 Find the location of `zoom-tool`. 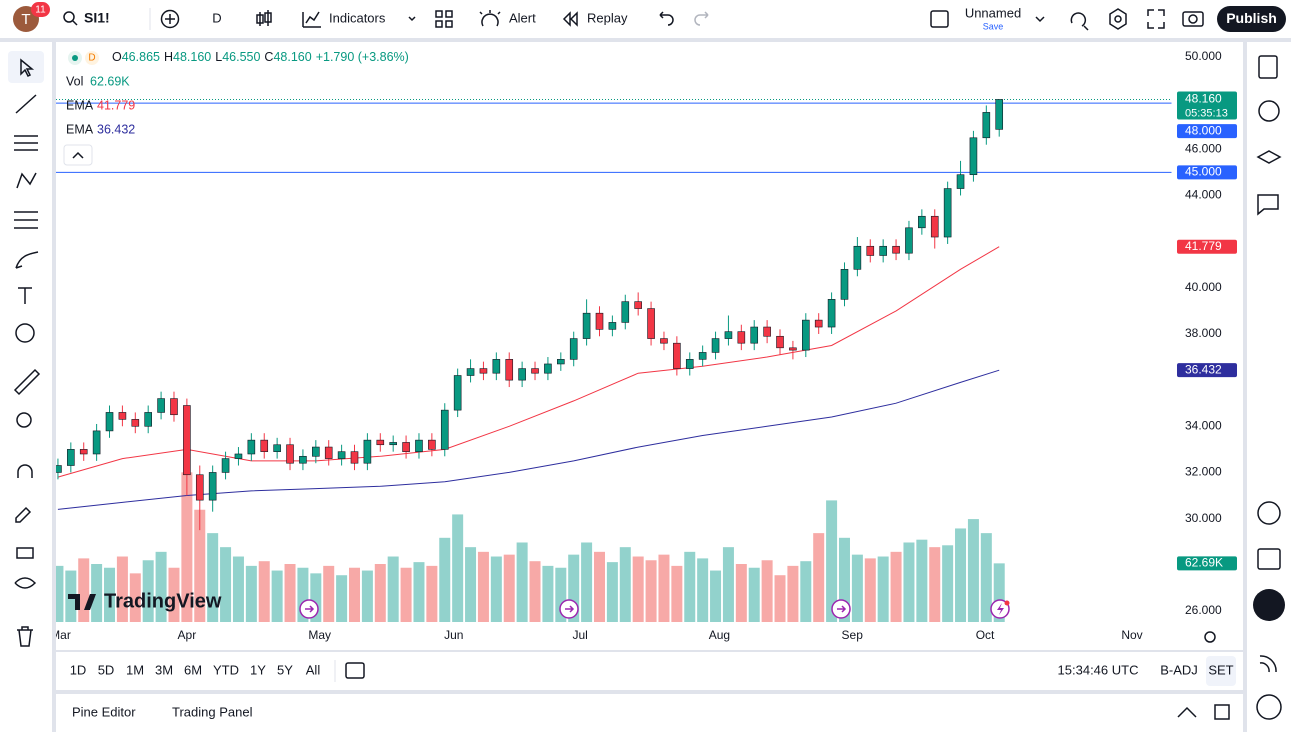

zoom-tool is located at coordinates (24, 420).